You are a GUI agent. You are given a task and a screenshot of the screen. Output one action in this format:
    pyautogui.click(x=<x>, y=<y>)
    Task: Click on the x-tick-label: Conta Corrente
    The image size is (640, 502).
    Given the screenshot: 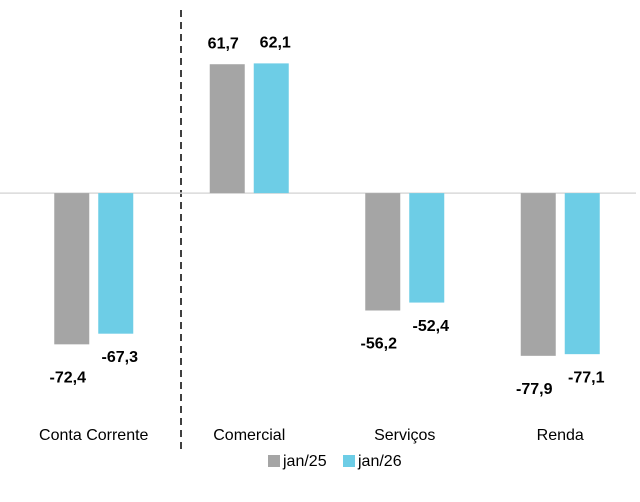 What is the action you would take?
    pyautogui.click(x=93, y=435)
    